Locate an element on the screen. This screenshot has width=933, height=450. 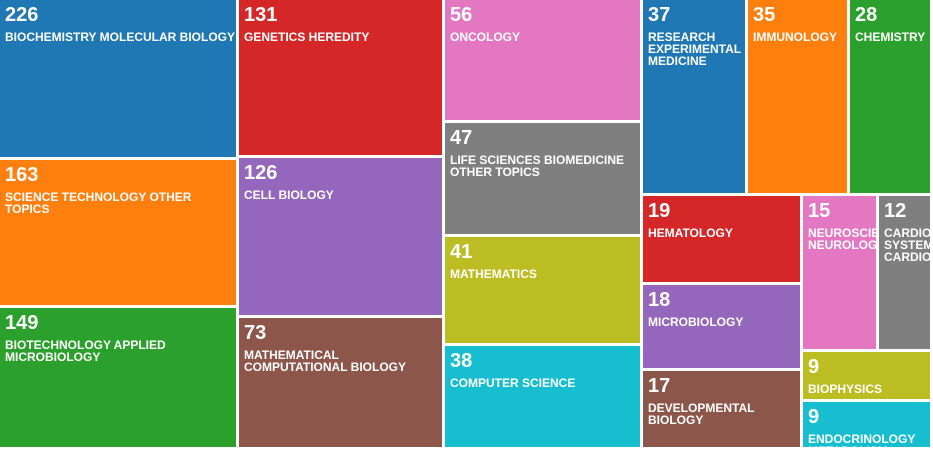
cell-value: 19 is located at coordinates (659, 211).